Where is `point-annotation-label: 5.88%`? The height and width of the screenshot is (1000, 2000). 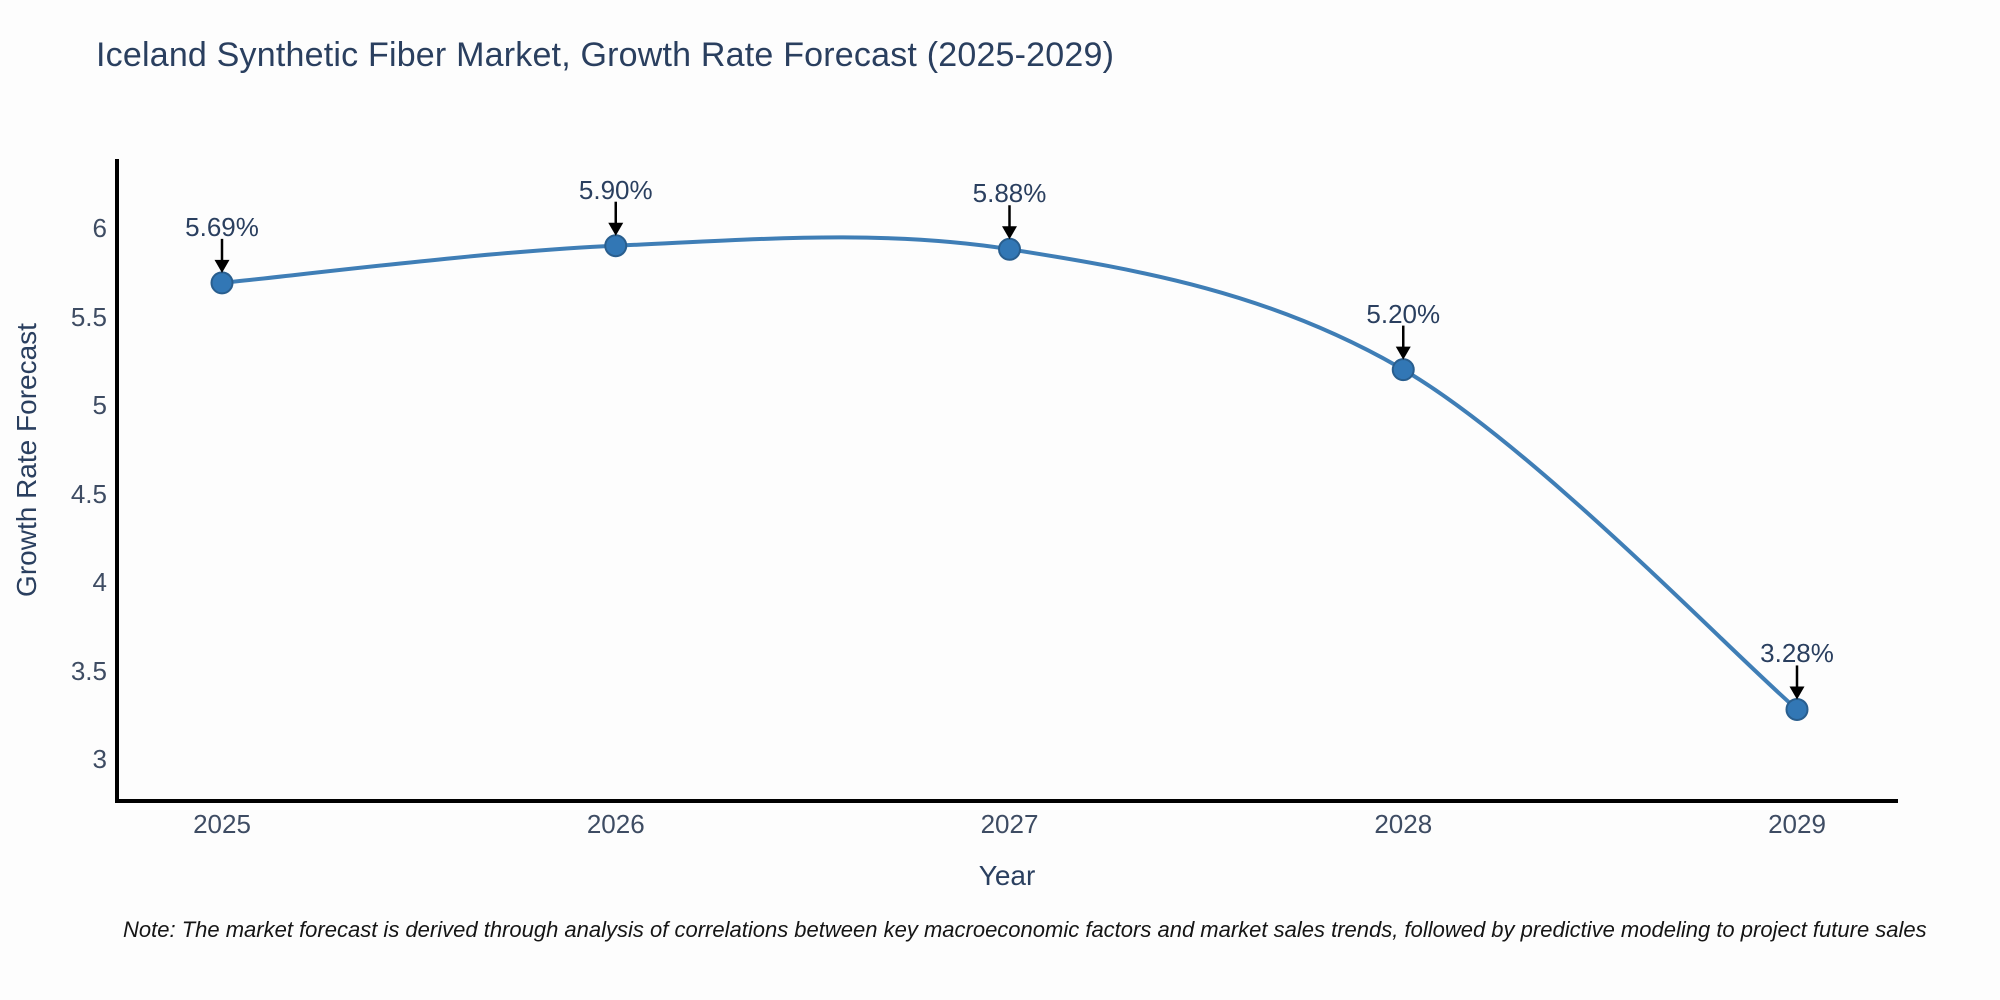 point-annotation-label: 5.88% is located at coordinates (1009, 193).